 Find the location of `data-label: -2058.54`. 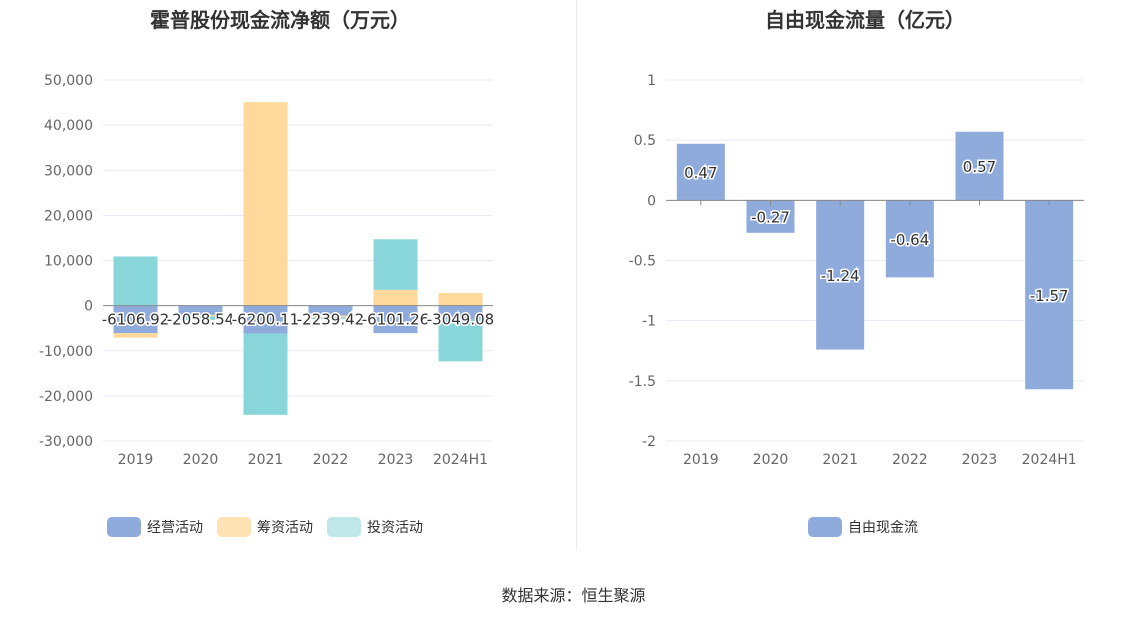

data-label: -2058.54 is located at coordinates (200, 320).